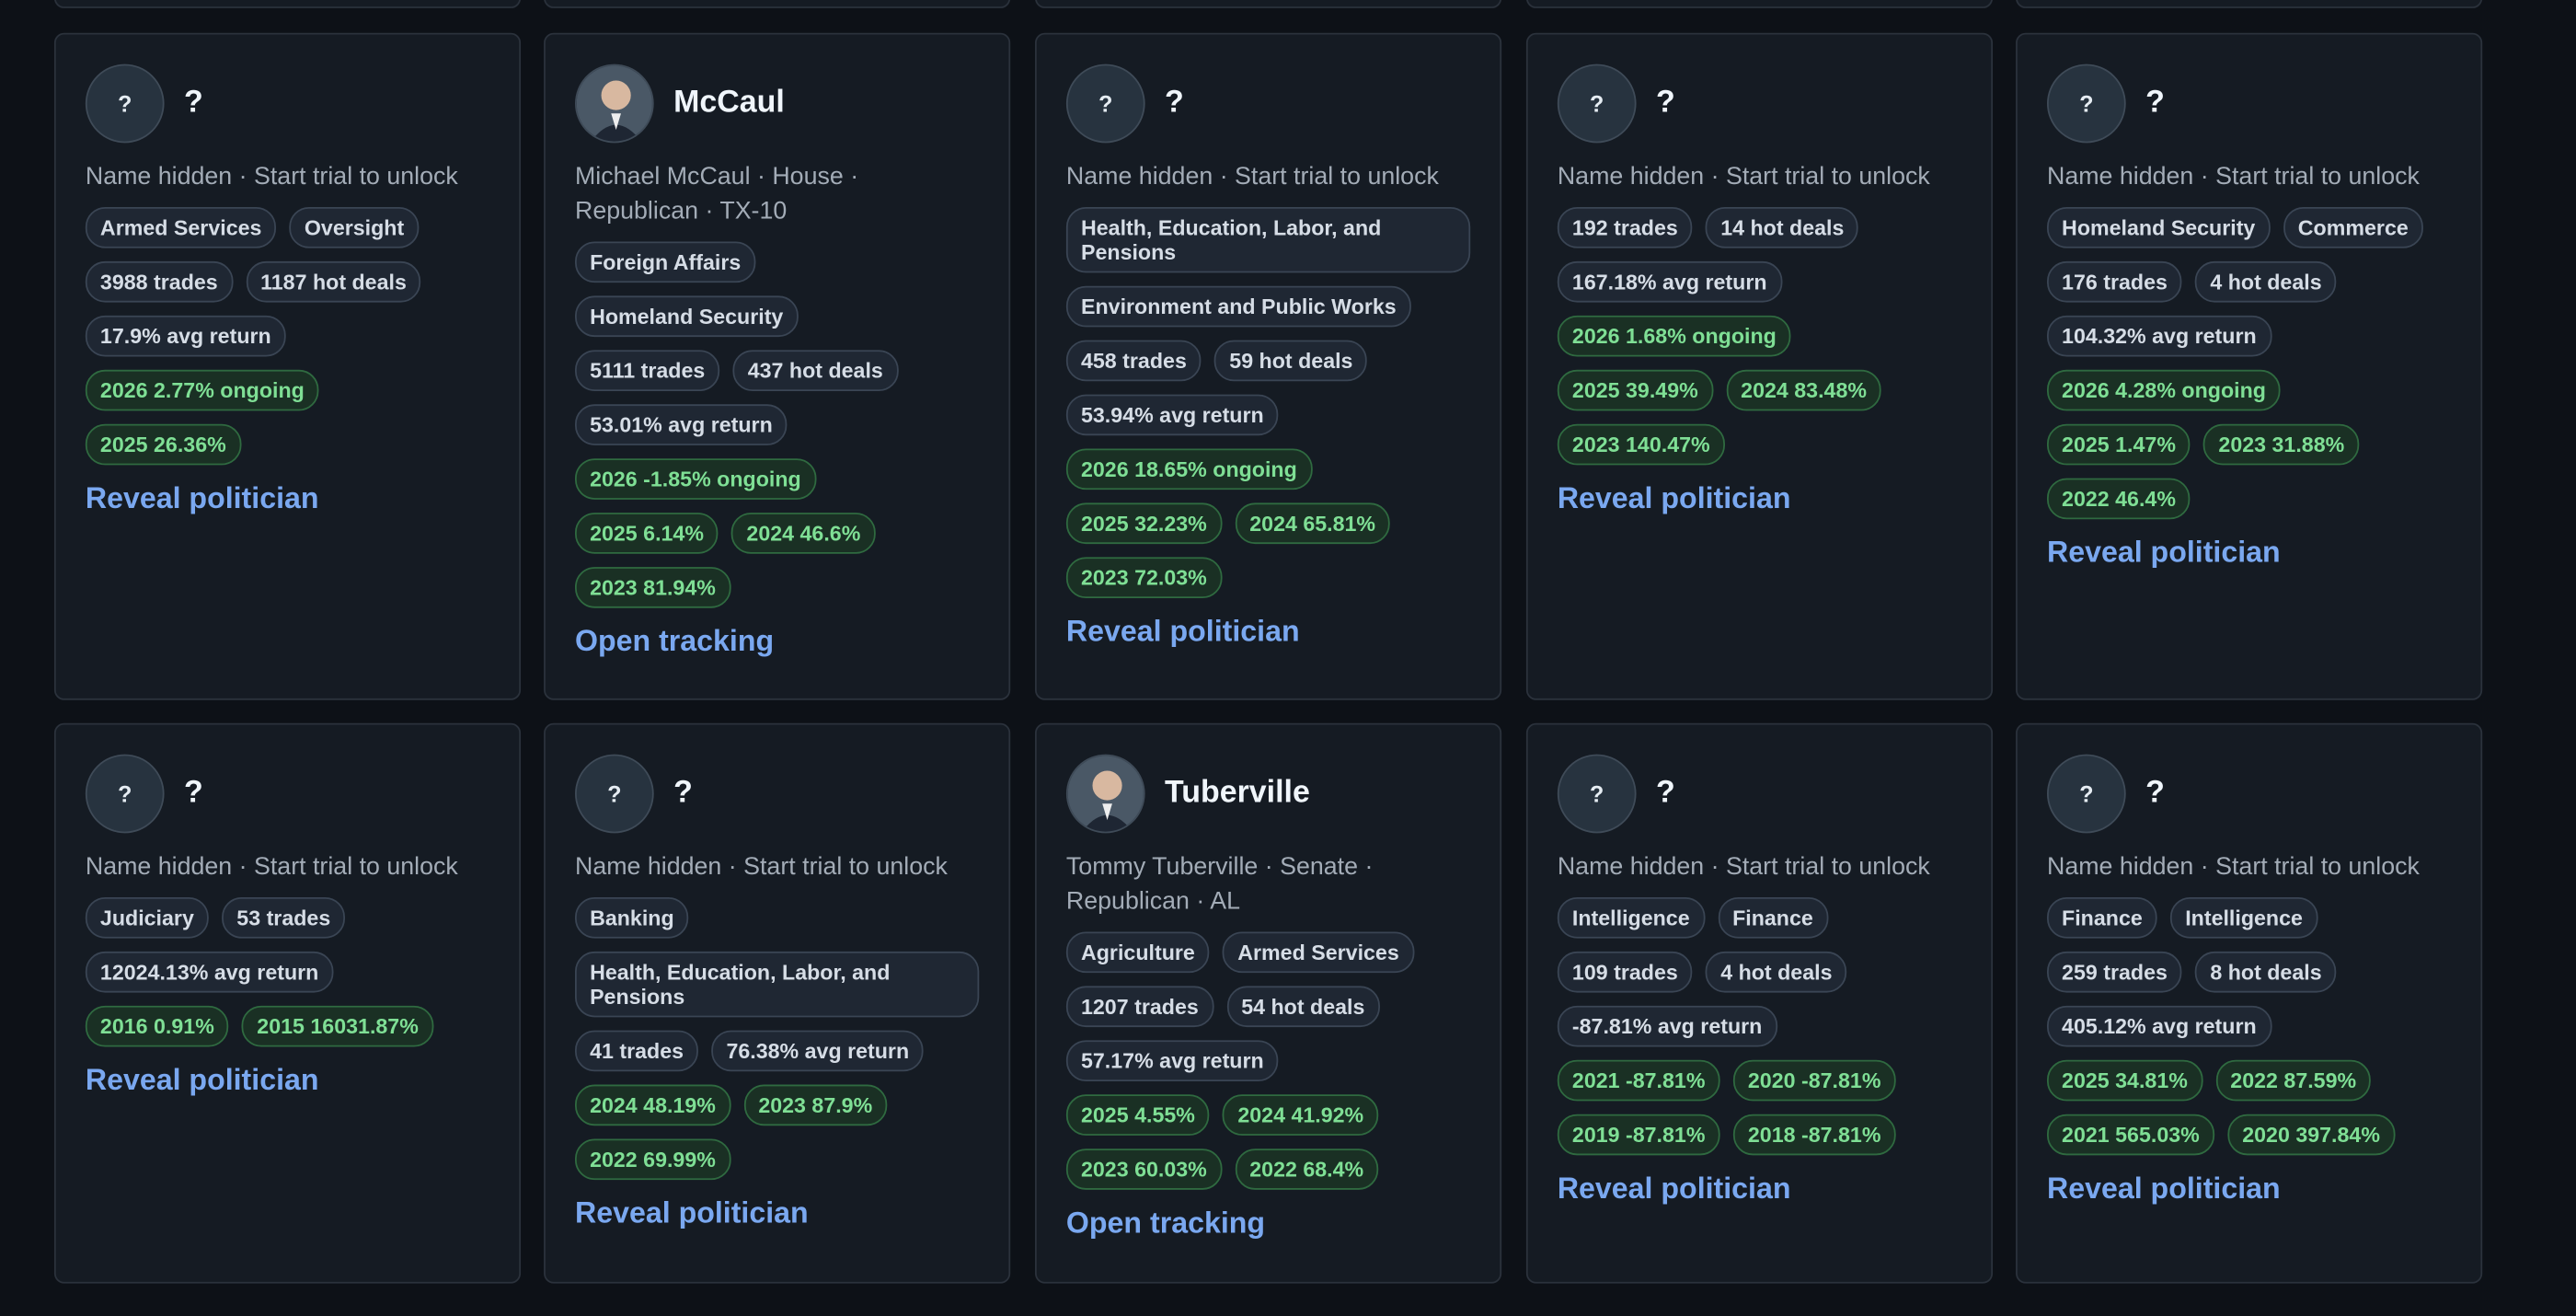 This screenshot has height=1316, width=2576. Describe the element at coordinates (287, 972) in the screenshot. I see `tag-row: 12024.13% avg return` at that location.